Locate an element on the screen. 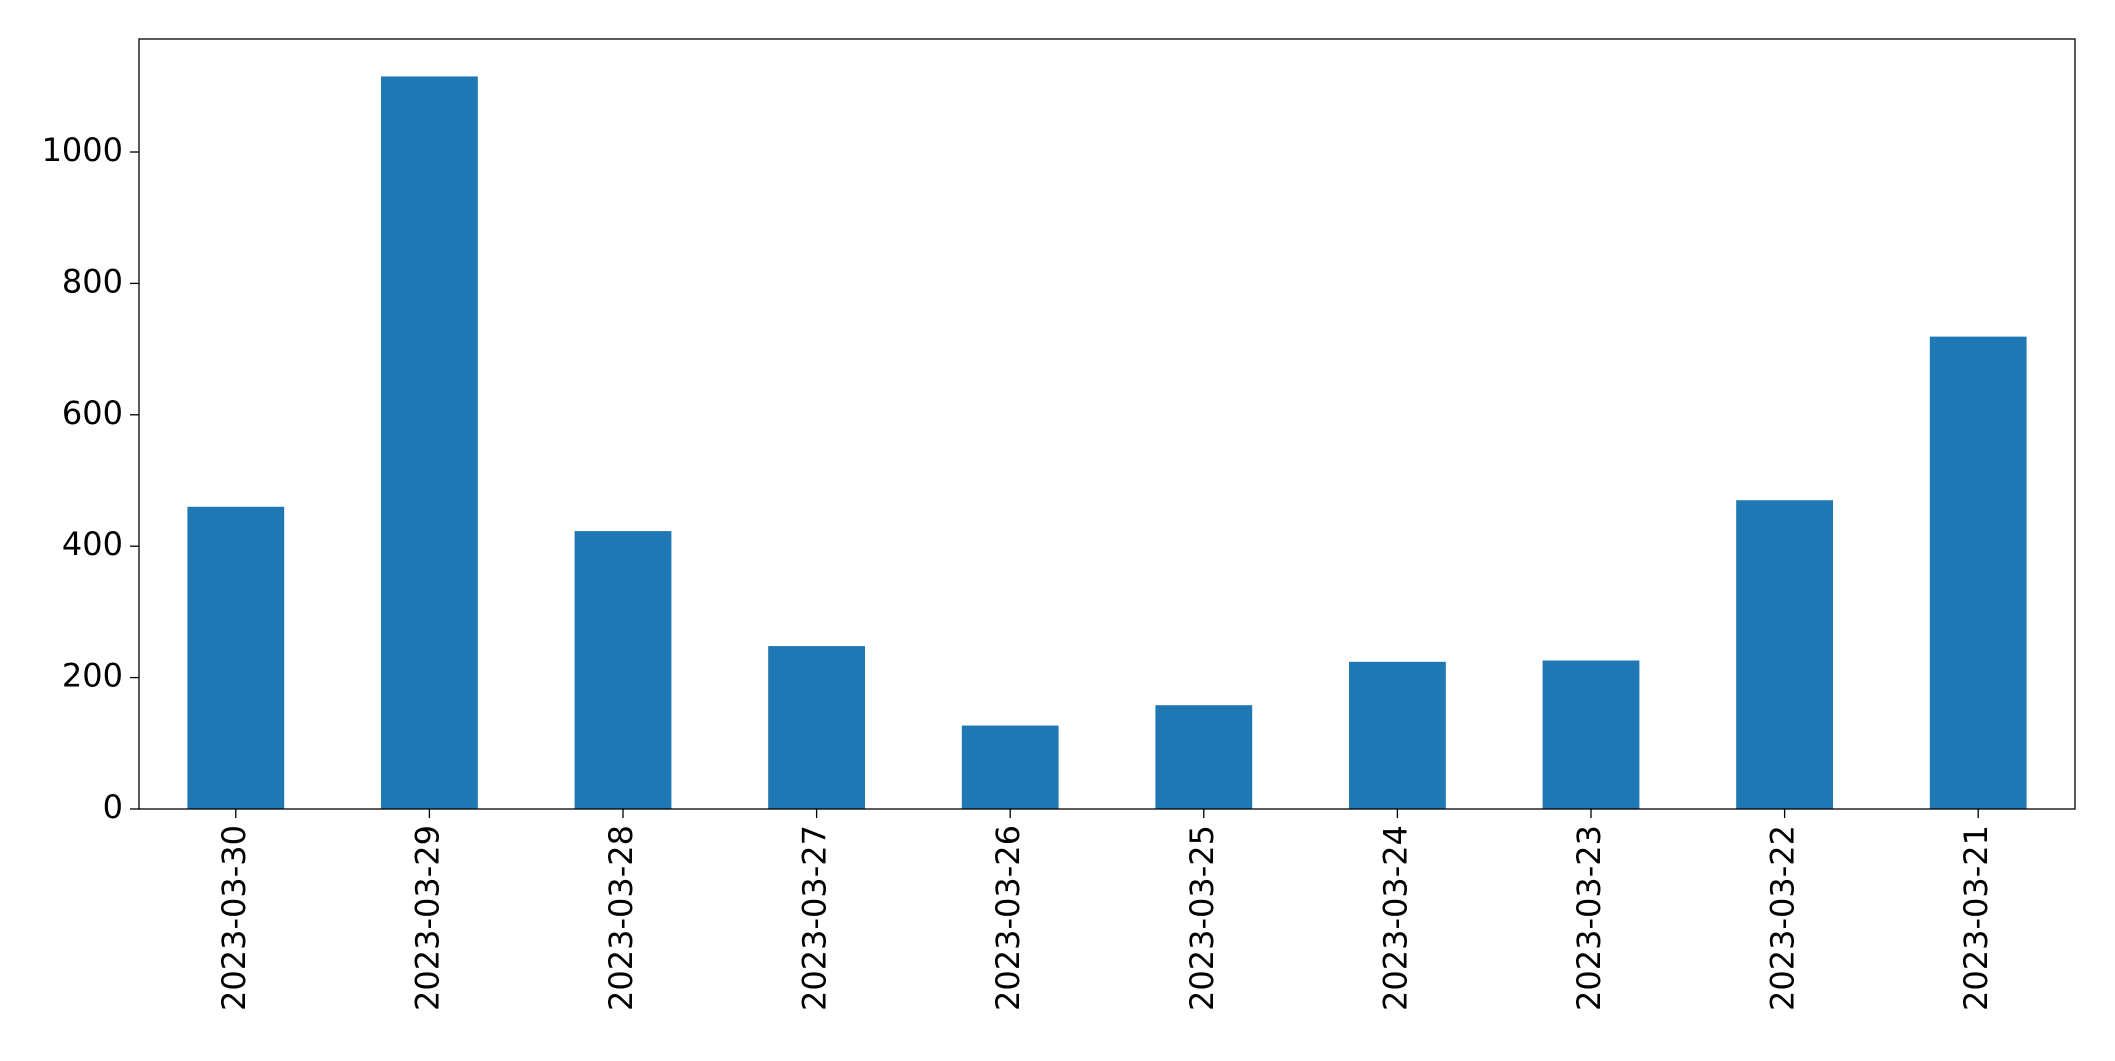 The width and height of the screenshot is (2115, 1061). x-tick-label: 2023-03-29 is located at coordinates (427, 918).